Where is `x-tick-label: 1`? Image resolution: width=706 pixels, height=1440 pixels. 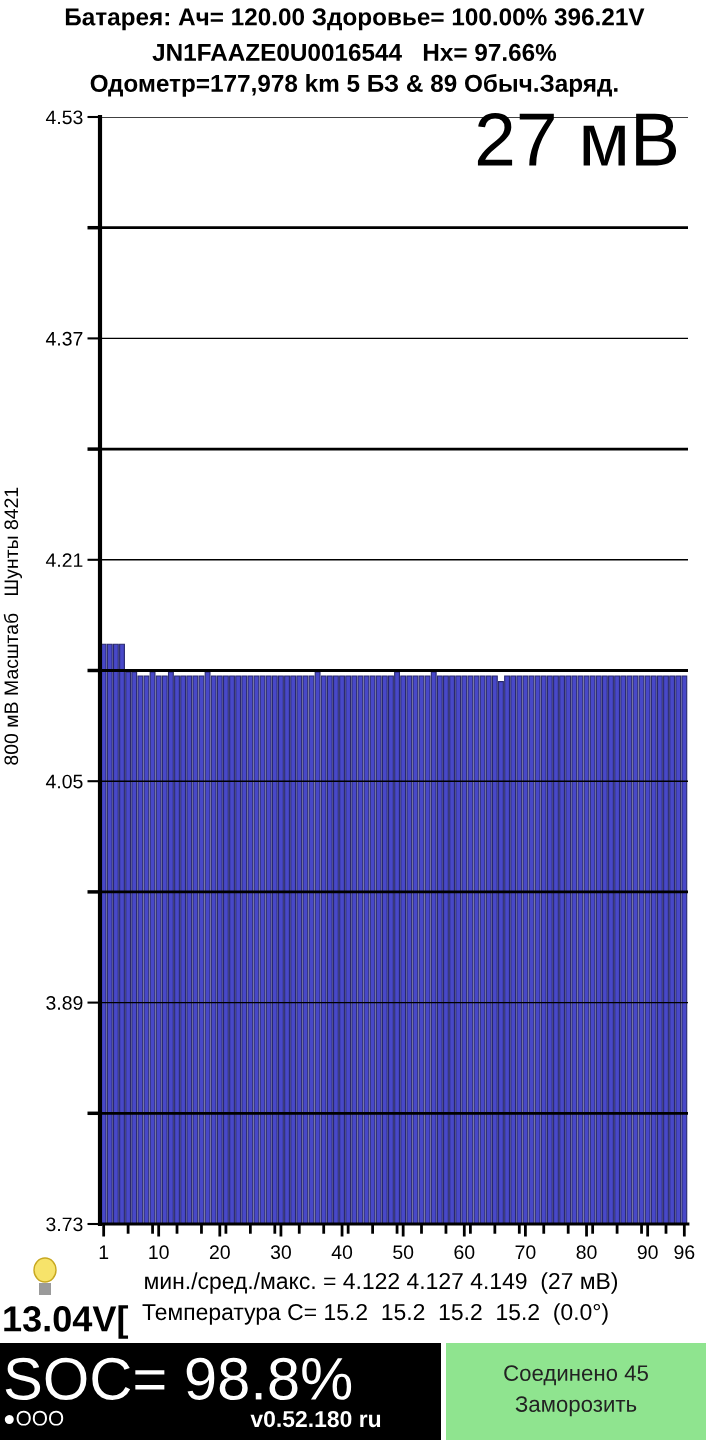 x-tick-label: 1 is located at coordinates (104, 1252).